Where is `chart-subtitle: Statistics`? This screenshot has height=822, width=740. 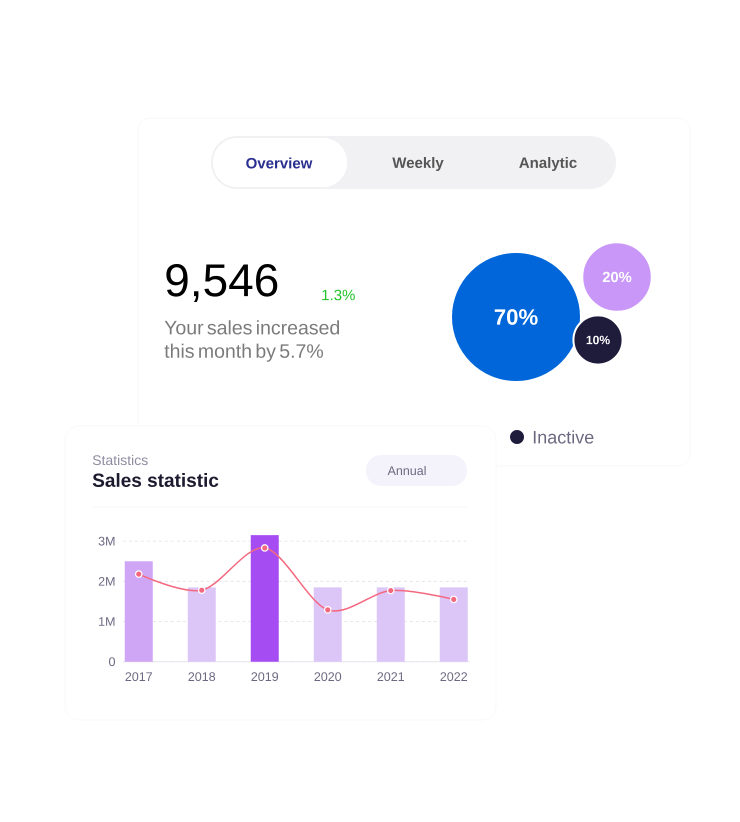 chart-subtitle: Statistics is located at coordinates (120, 460).